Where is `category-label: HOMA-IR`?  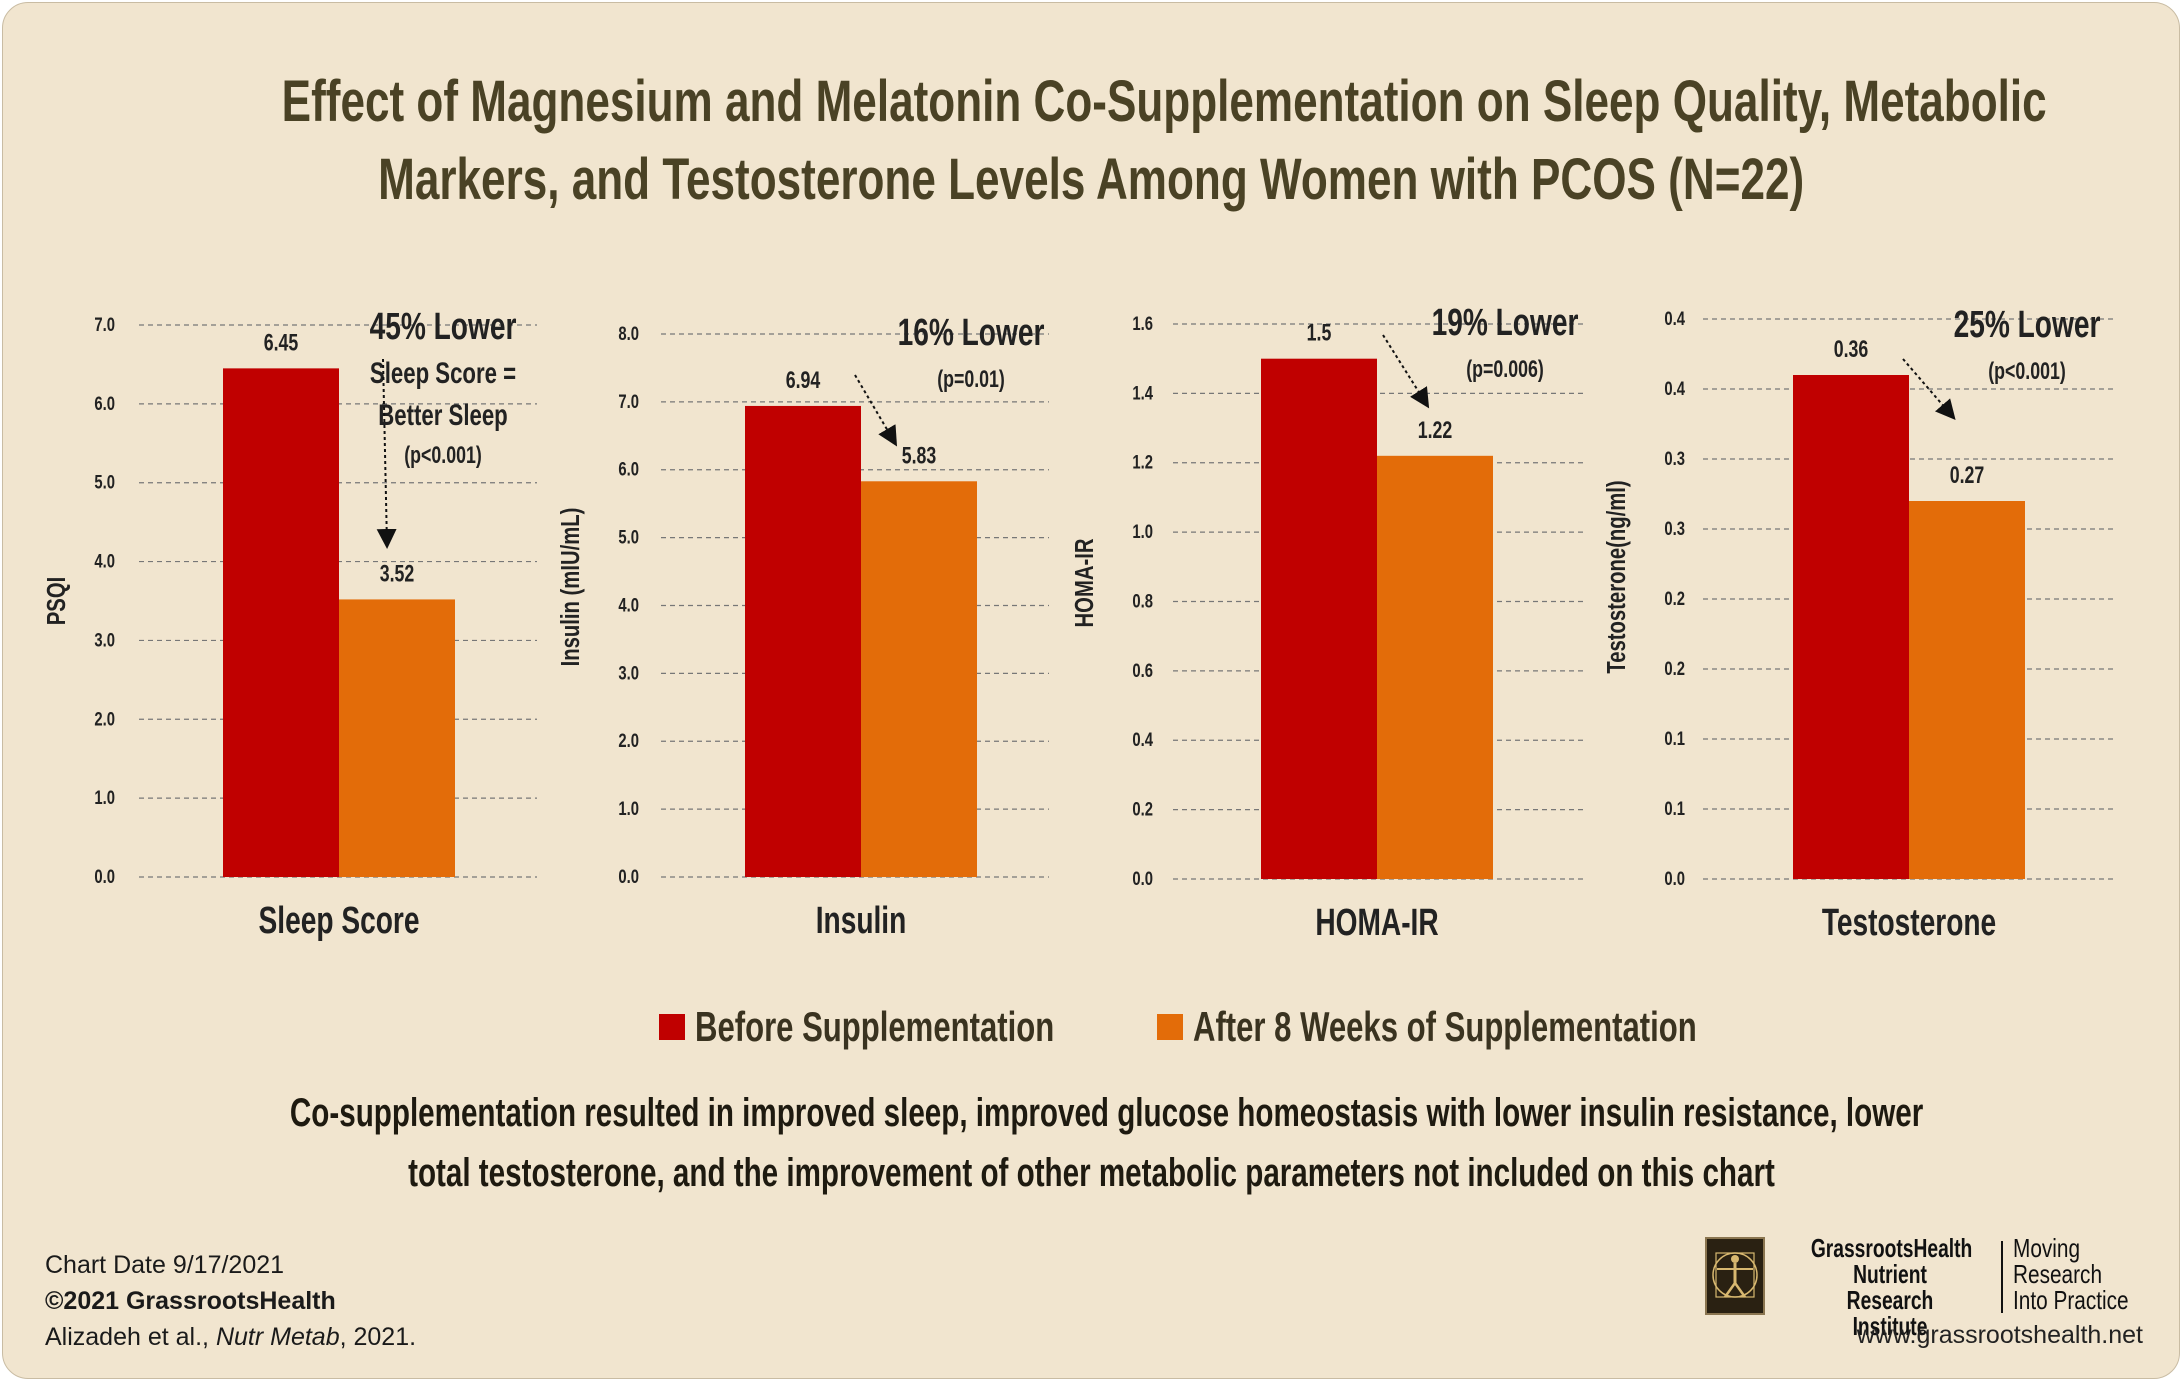 category-label: HOMA-IR is located at coordinates (1376, 923).